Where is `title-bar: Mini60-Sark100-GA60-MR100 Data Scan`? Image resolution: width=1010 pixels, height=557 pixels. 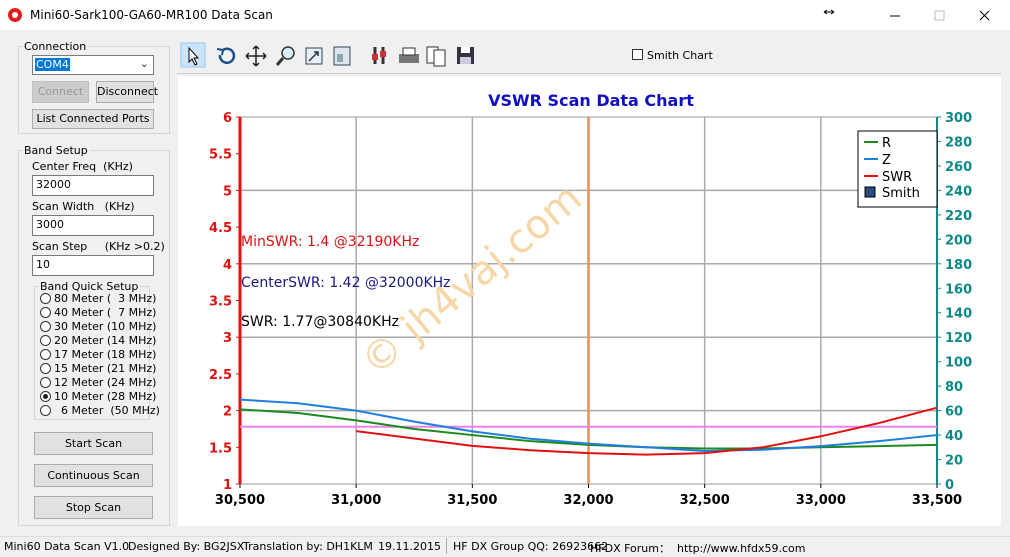 title-bar: Mini60-Sark100-GA60-MR100 Data Scan is located at coordinates (505, 15).